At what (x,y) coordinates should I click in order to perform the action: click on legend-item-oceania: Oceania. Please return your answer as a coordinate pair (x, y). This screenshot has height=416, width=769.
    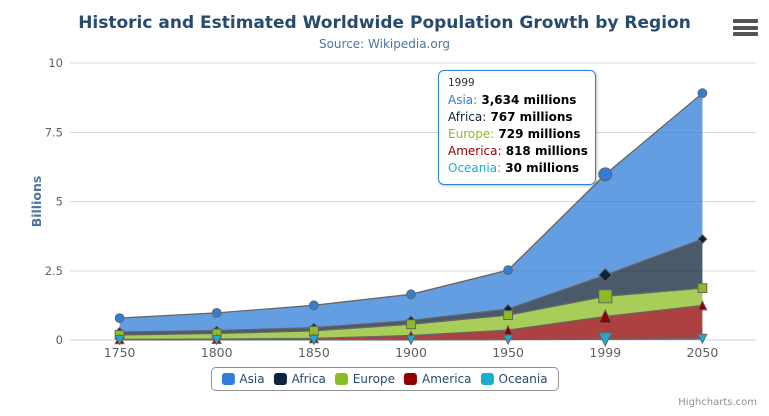
    Looking at the image, I should click on (514, 379).